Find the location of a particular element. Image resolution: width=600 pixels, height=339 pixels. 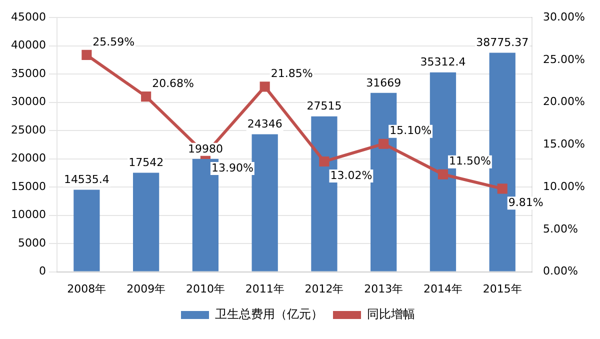

y2-tick-label: 10.00% is located at coordinates (564, 186).